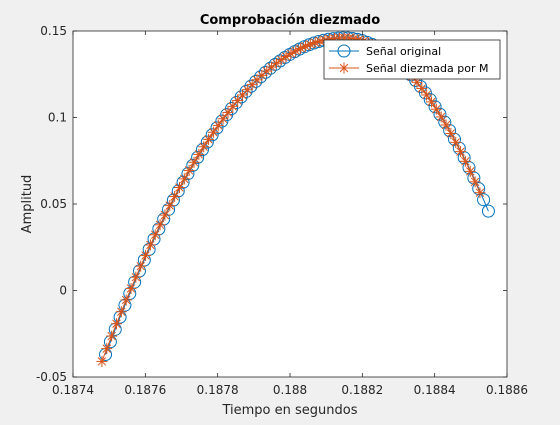  Describe the element at coordinates (362, 390) in the screenshot. I see `x-tick-label: 0.1882` at that location.